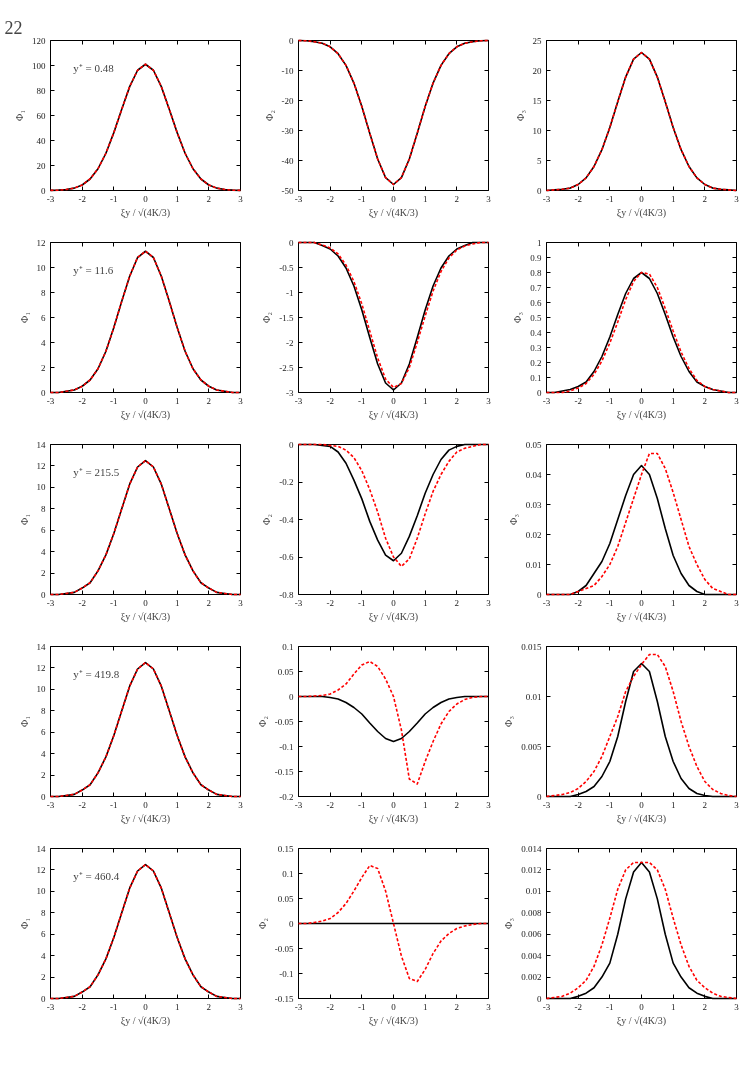  What do you see at coordinates (536, 287) in the screenshot?
I see `y-tick-label: 0.7` at bounding box center [536, 287].